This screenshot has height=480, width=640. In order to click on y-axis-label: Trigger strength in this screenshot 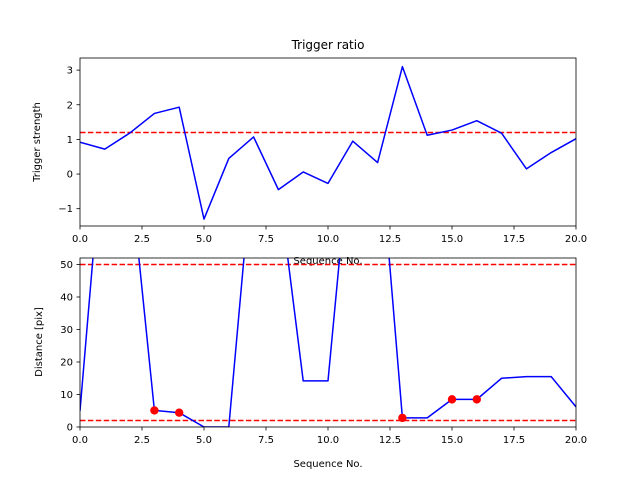, I will do `click(37, 142)`.